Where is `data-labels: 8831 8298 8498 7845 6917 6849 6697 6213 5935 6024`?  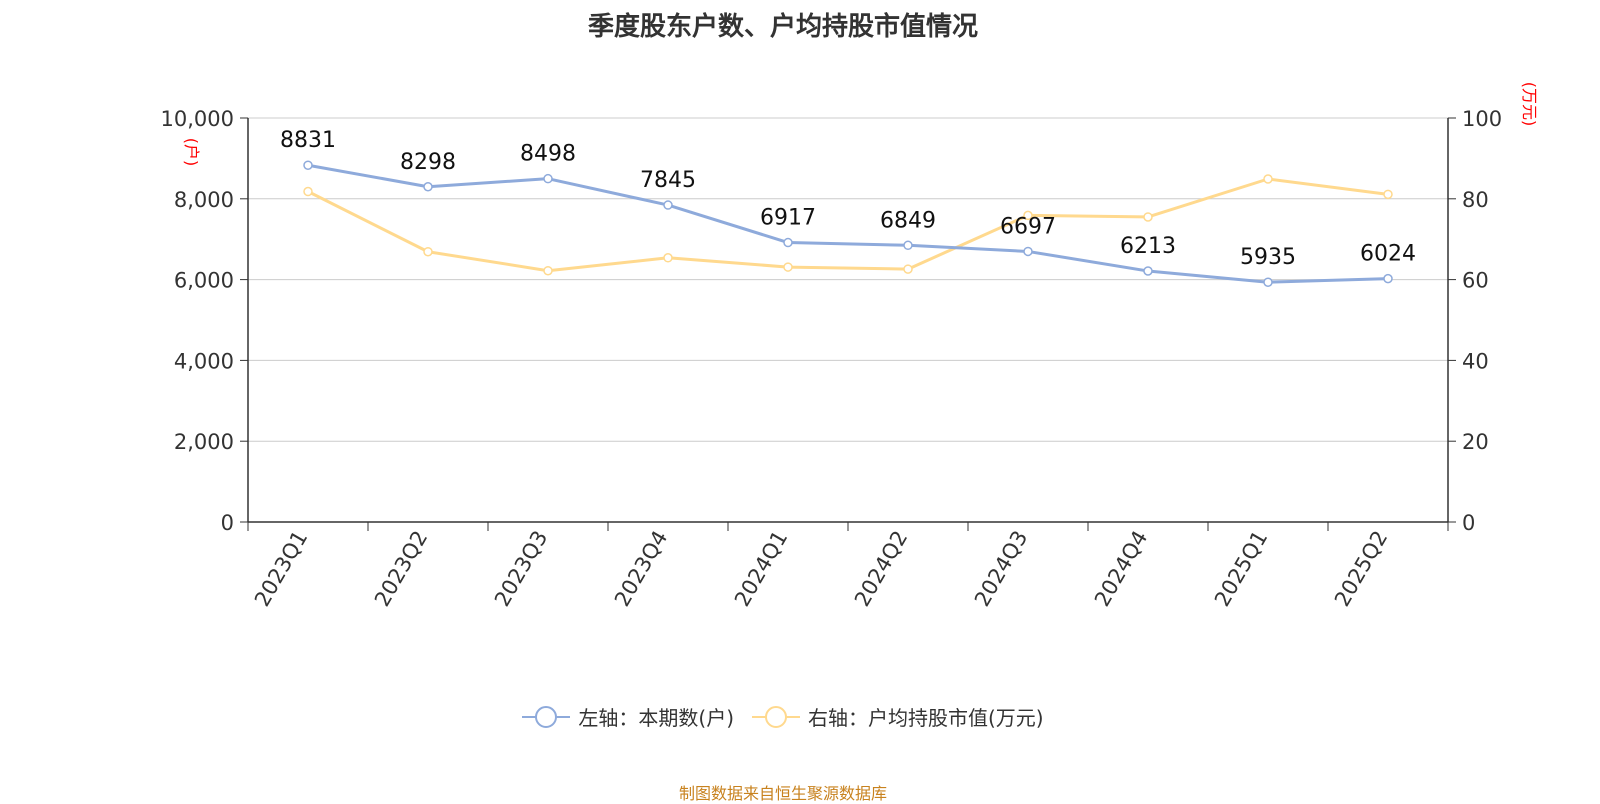 data-labels: 8831 8298 8498 7845 6917 6849 6697 6213 5935 6024 is located at coordinates (848, 199).